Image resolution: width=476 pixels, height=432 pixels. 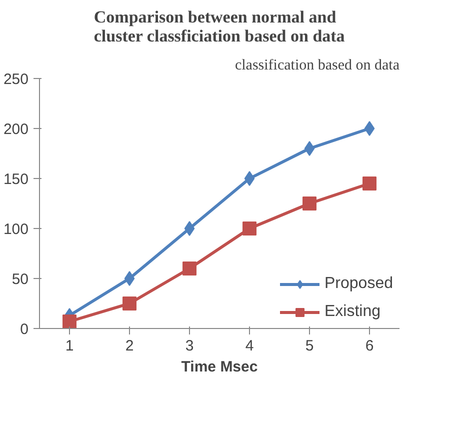 I want to click on legend-label: Existing, so click(x=352, y=312).